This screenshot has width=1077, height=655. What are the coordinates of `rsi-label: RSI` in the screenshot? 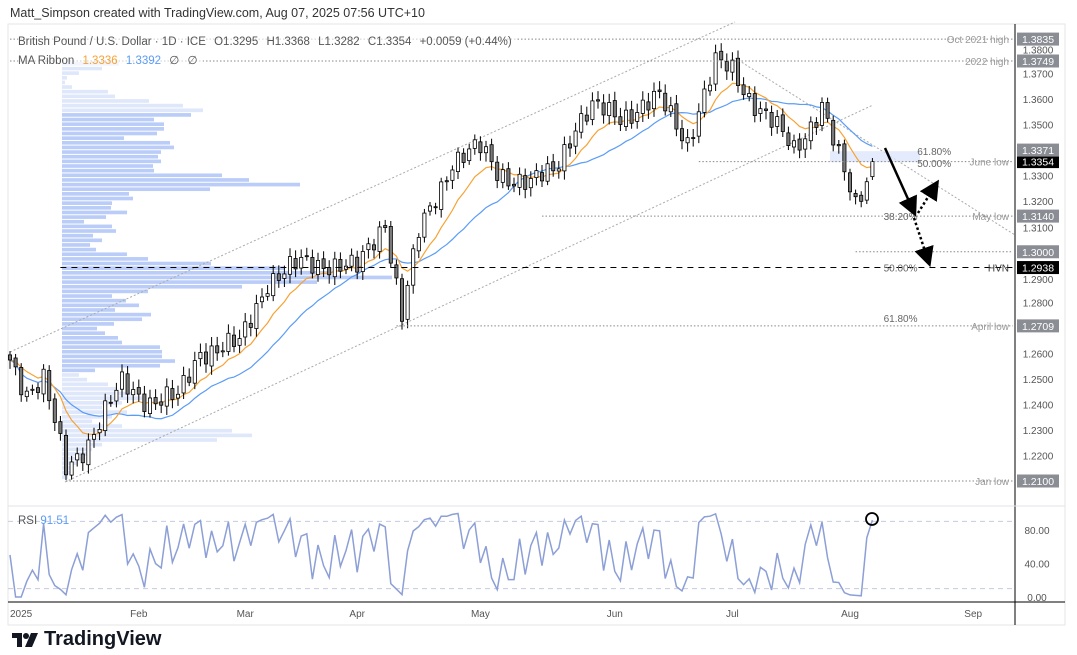 It's located at (28, 521).